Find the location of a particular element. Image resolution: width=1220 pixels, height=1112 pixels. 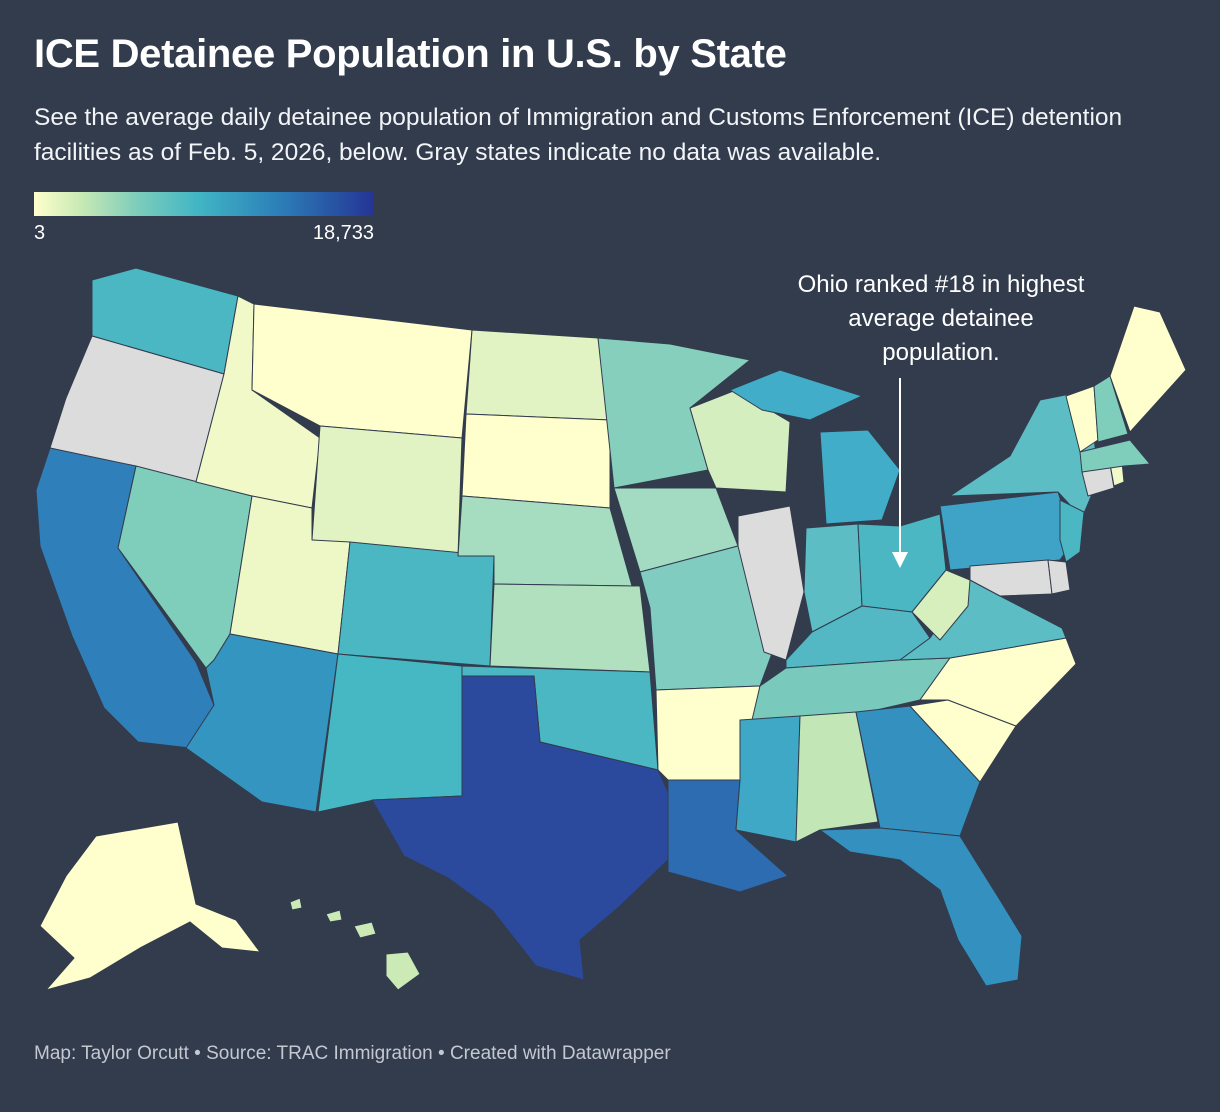

state-texas is located at coordinates (520, 828).